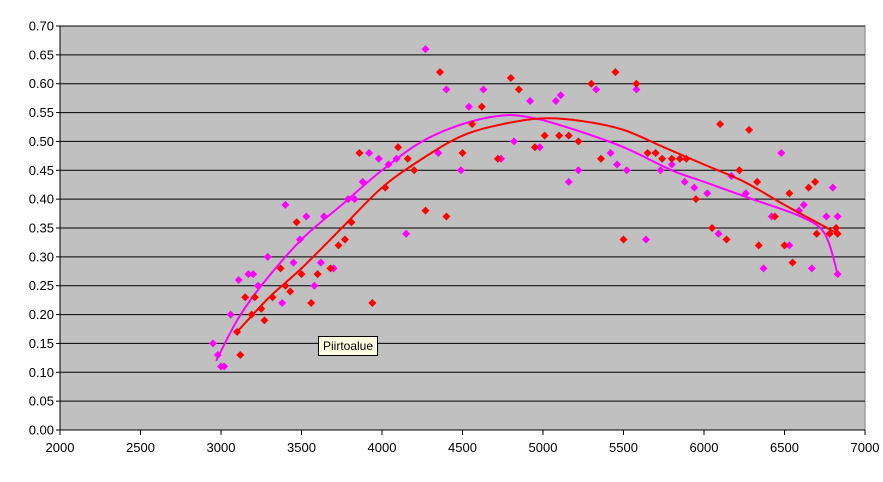 This screenshot has width=883, height=482. I want to click on chart-area-tooltip: Piirtoalue, so click(348, 346).